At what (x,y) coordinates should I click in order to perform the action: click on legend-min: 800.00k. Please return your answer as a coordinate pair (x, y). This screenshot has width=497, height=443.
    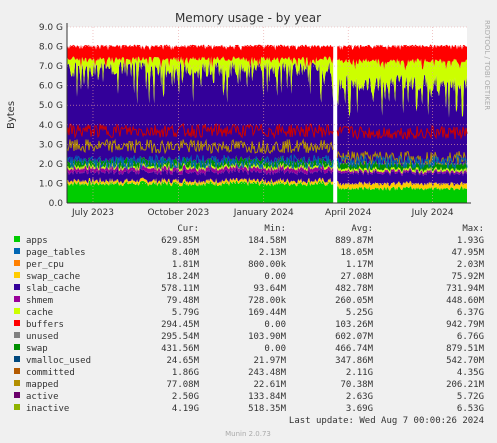
    Looking at the image, I should click on (267, 265).